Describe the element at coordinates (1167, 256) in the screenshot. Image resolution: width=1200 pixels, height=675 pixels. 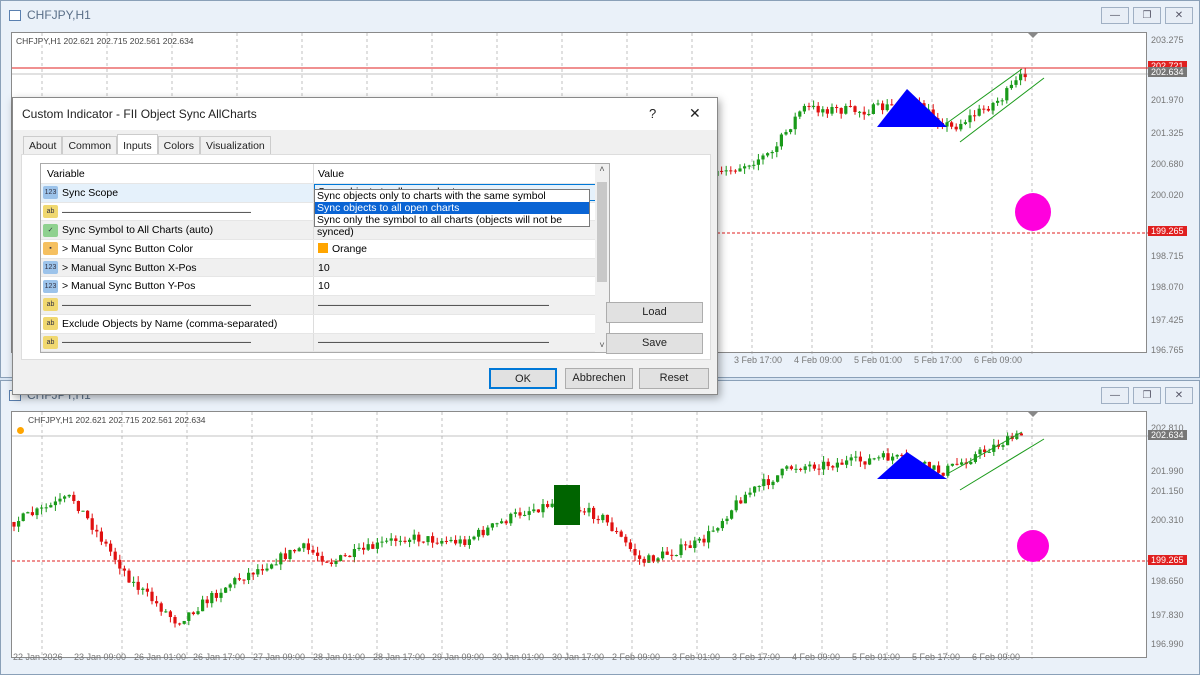
I see `price-tick: 198.715` at that location.